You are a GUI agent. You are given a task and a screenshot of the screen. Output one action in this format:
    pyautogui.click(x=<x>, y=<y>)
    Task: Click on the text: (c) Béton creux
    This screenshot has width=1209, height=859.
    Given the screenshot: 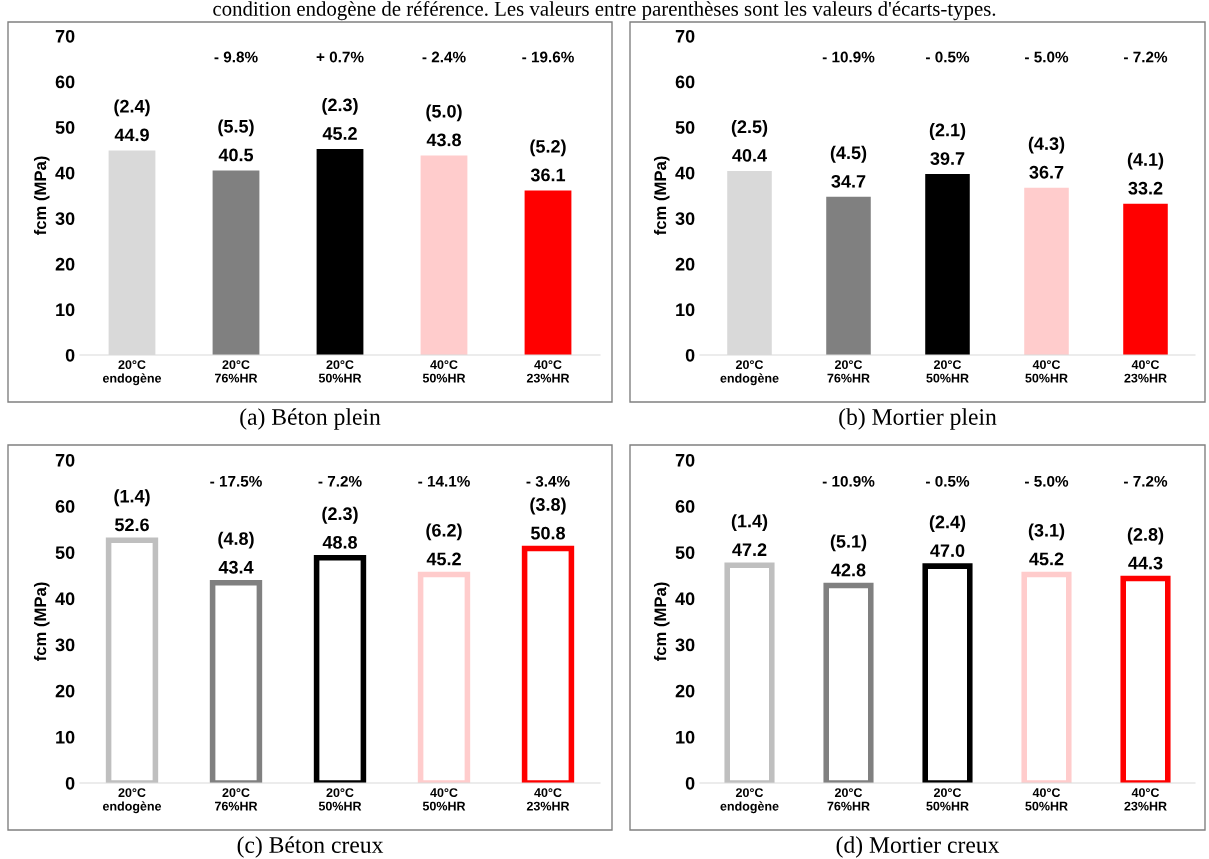 What is the action you would take?
    pyautogui.click(x=310, y=847)
    